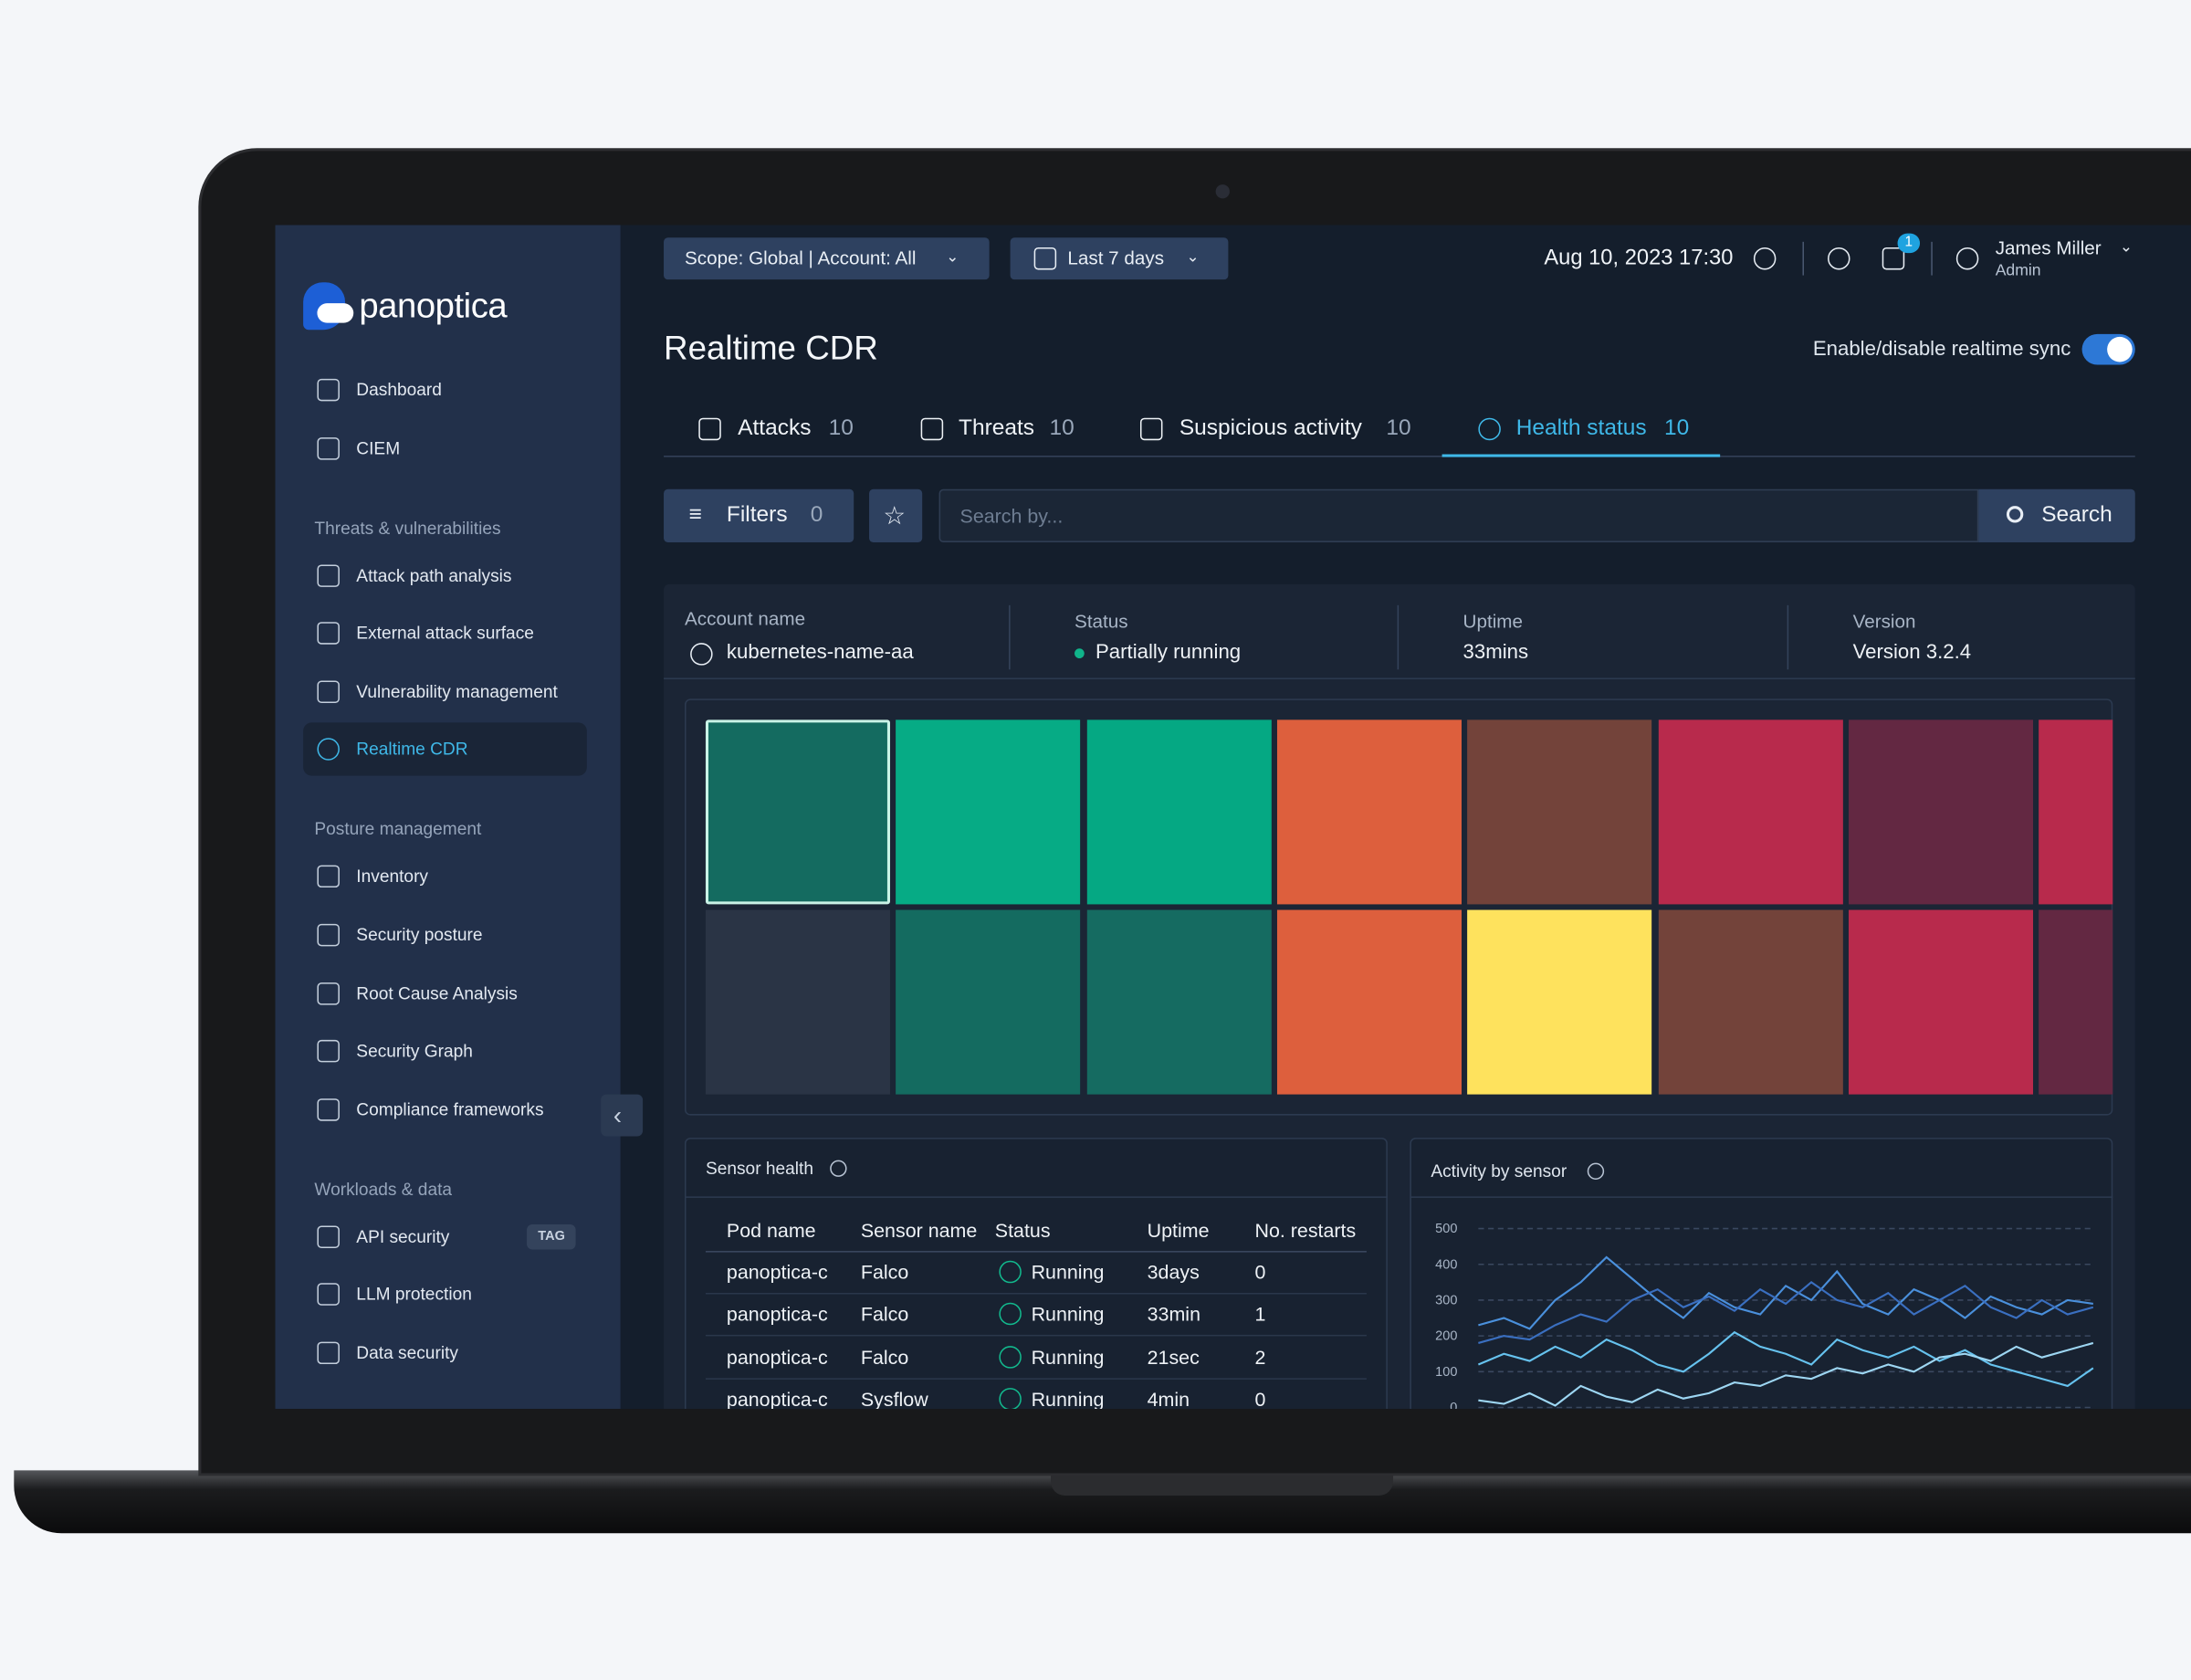 This screenshot has width=2191, height=1680. I want to click on tab-label: Health status, so click(1581, 428).